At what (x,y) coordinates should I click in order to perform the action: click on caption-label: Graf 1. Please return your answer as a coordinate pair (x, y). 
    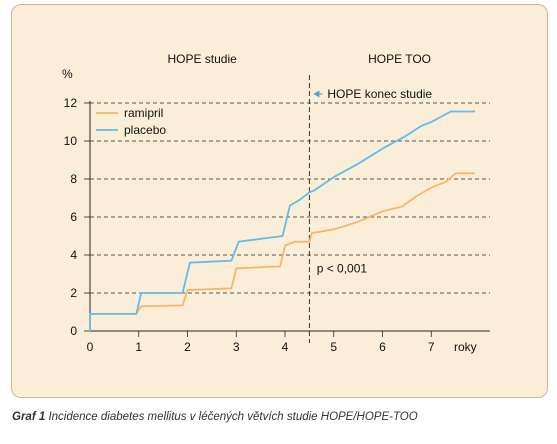
    Looking at the image, I should click on (29, 417).